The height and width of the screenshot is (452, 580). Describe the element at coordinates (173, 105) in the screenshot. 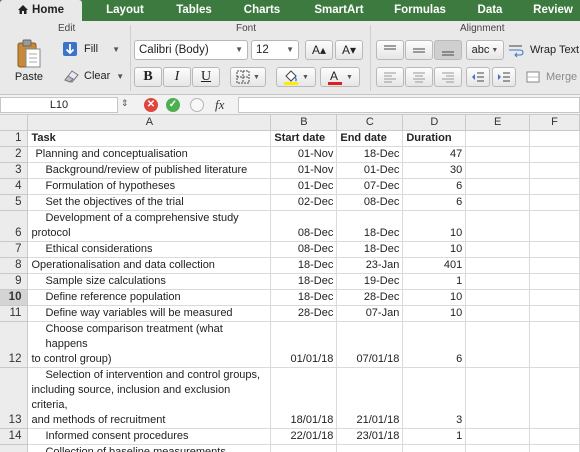

I see `confirm-icon: ✓` at that location.